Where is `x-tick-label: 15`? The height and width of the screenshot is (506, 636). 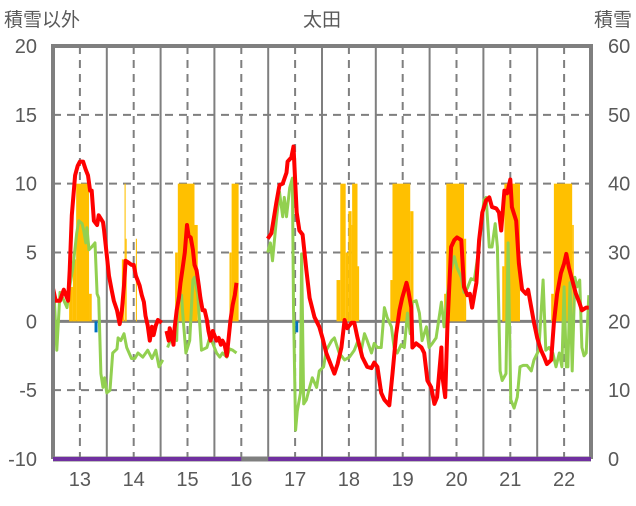 x-tick-label: 15 is located at coordinates (187, 480).